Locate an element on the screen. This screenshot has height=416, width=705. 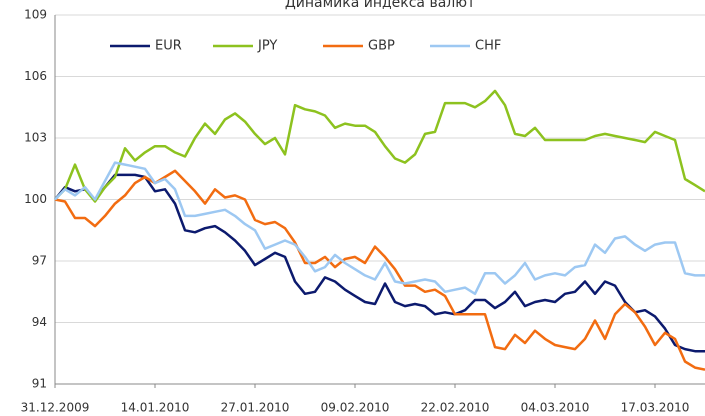
y-tick-label: 103 is located at coordinates (35, 138).